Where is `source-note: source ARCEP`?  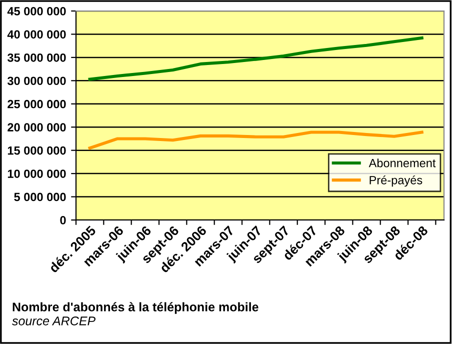
source-note: source ARCEP is located at coordinates (54, 321).